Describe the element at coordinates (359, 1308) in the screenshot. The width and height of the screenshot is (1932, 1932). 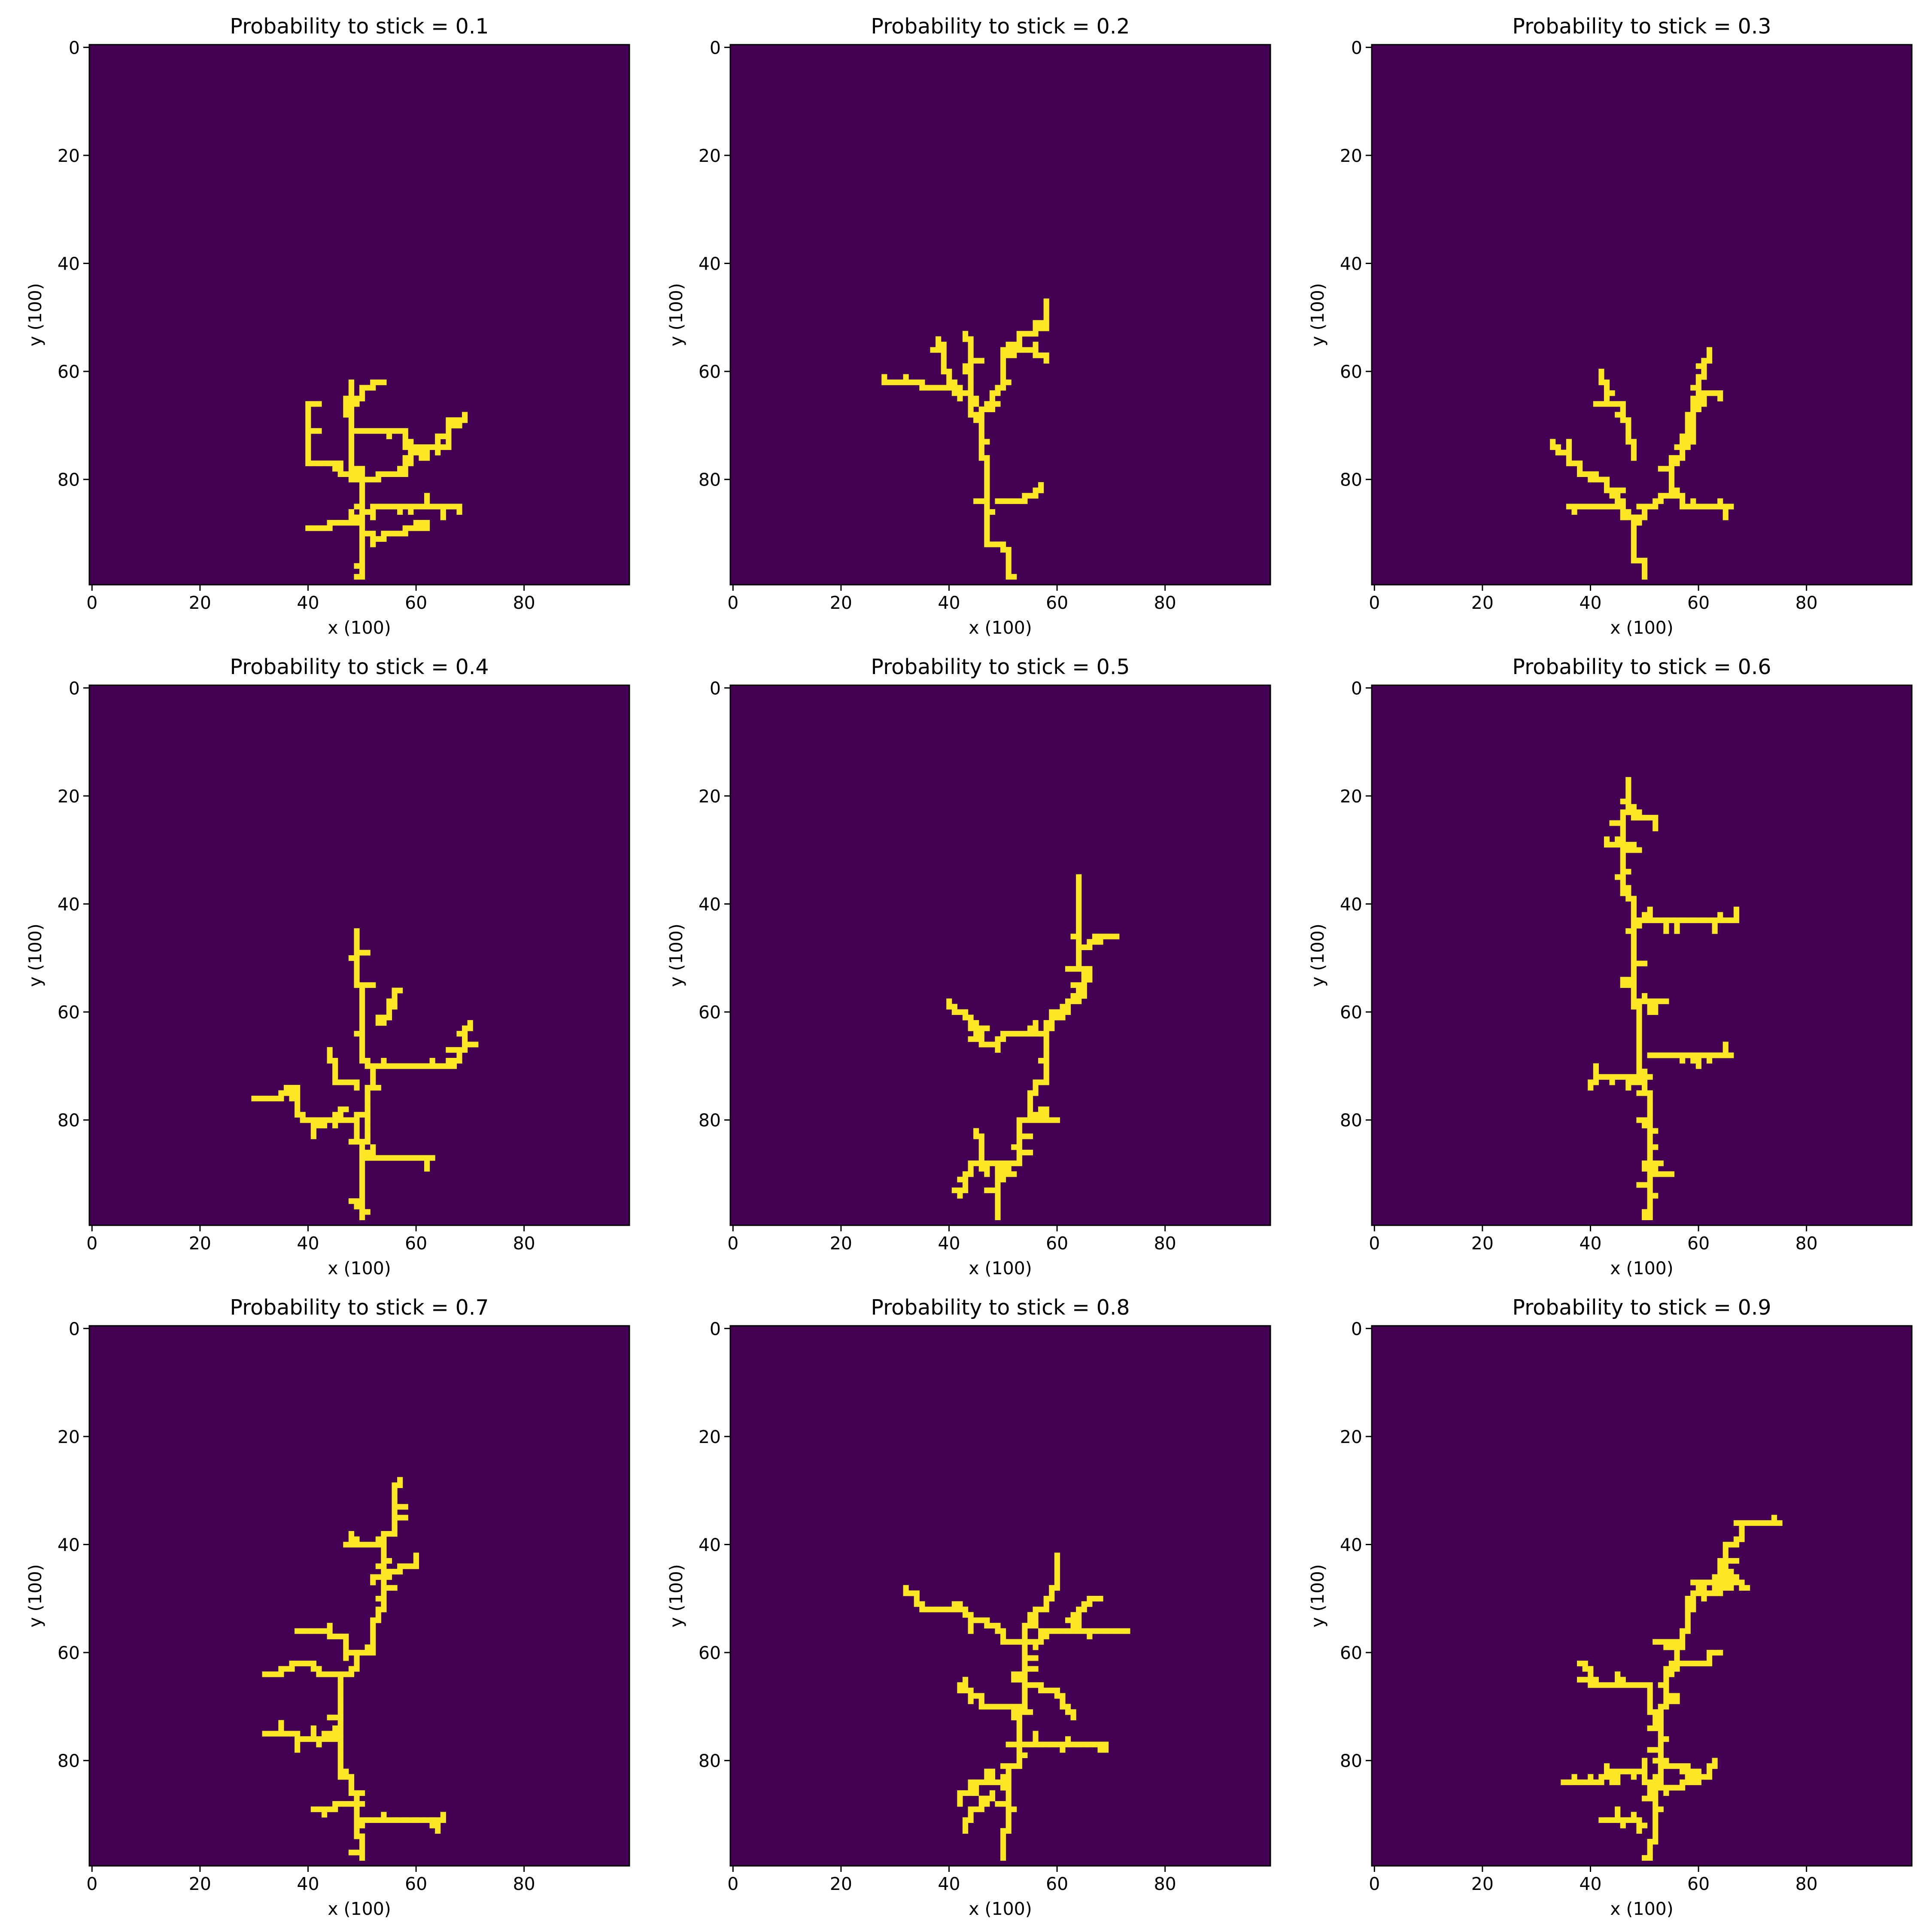
I see `panel-title: Probability to stick = 0.7` at that location.